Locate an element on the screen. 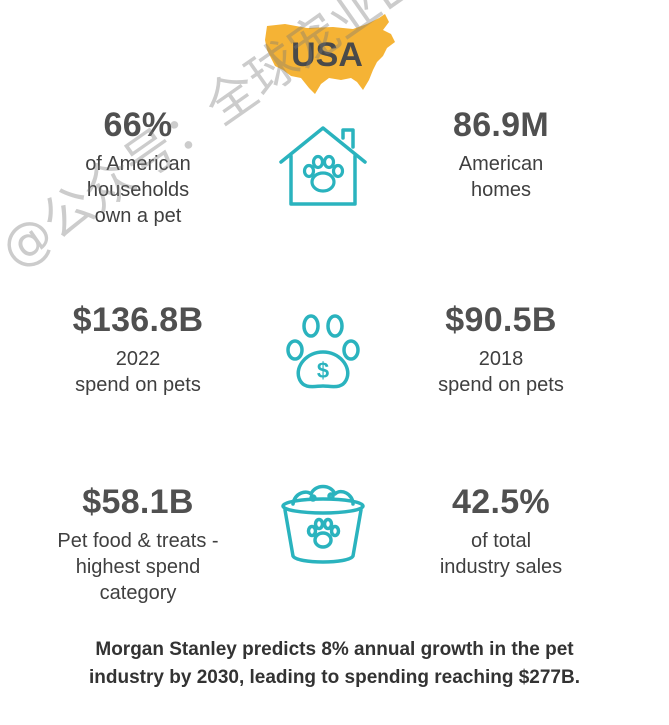 This screenshot has height=725, width=669. stat-2022-spend: $136.8B 2022 spend on pets is located at coordinates (138, 349).